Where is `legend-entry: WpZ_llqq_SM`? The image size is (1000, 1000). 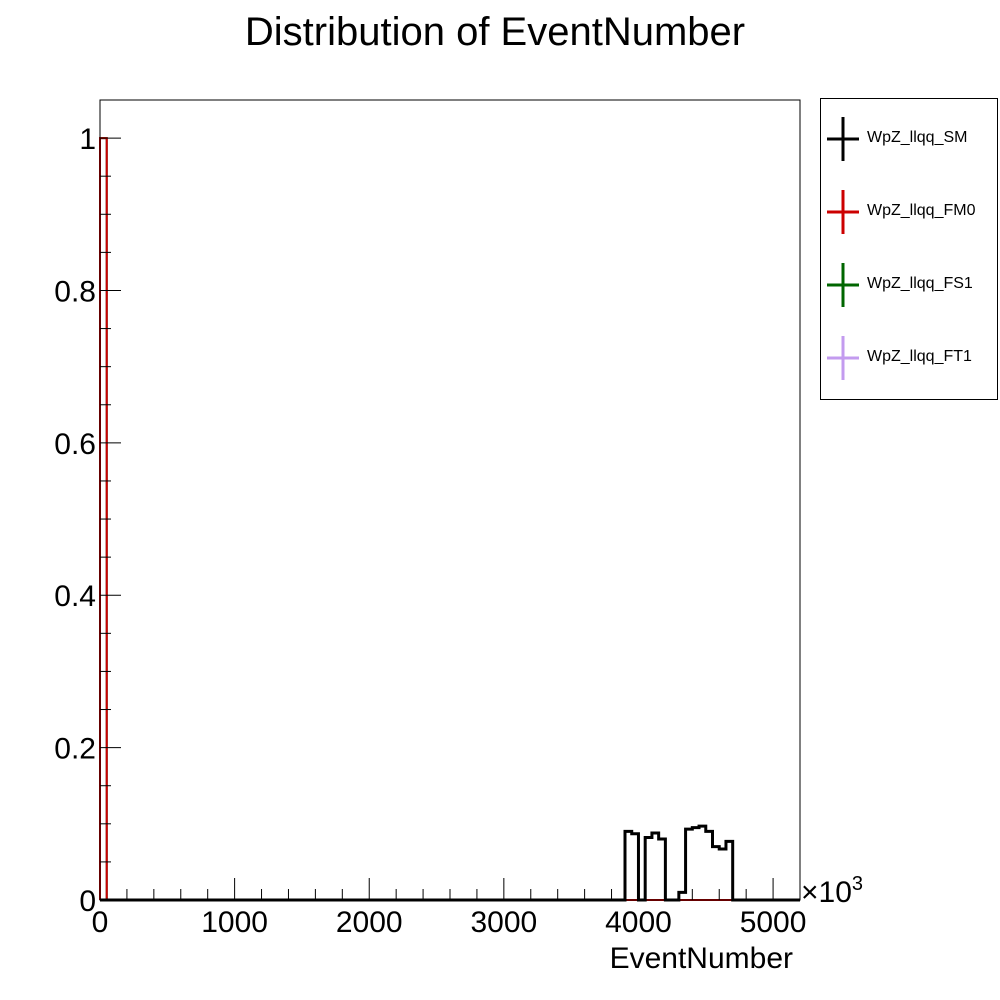 legend-entry: WpZ_llqq_SM is located at coordinates (910, 139).